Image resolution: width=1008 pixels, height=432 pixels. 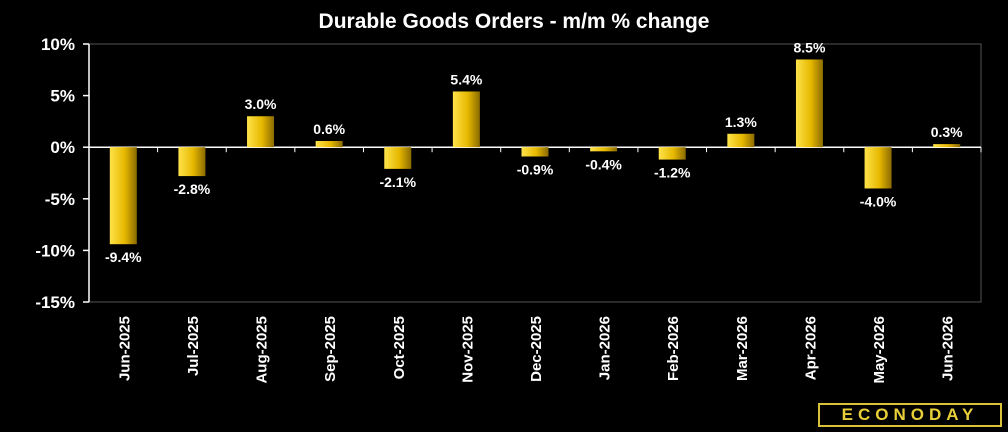 I want to click on data-label: -2.8%, so click(x=192, y=189).